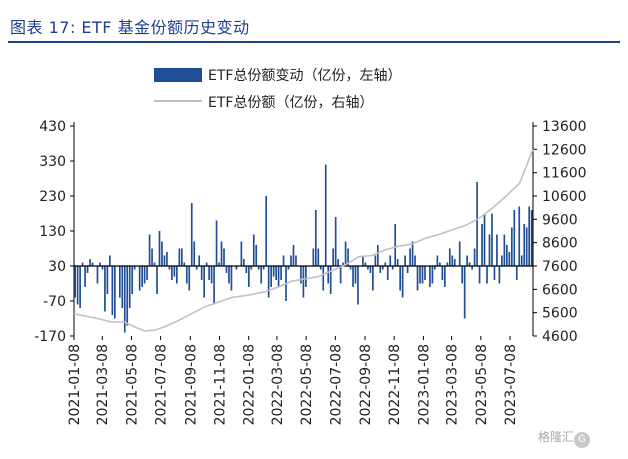  I want to click on x-tick-label: 2021-11-08, so click(221, 384).